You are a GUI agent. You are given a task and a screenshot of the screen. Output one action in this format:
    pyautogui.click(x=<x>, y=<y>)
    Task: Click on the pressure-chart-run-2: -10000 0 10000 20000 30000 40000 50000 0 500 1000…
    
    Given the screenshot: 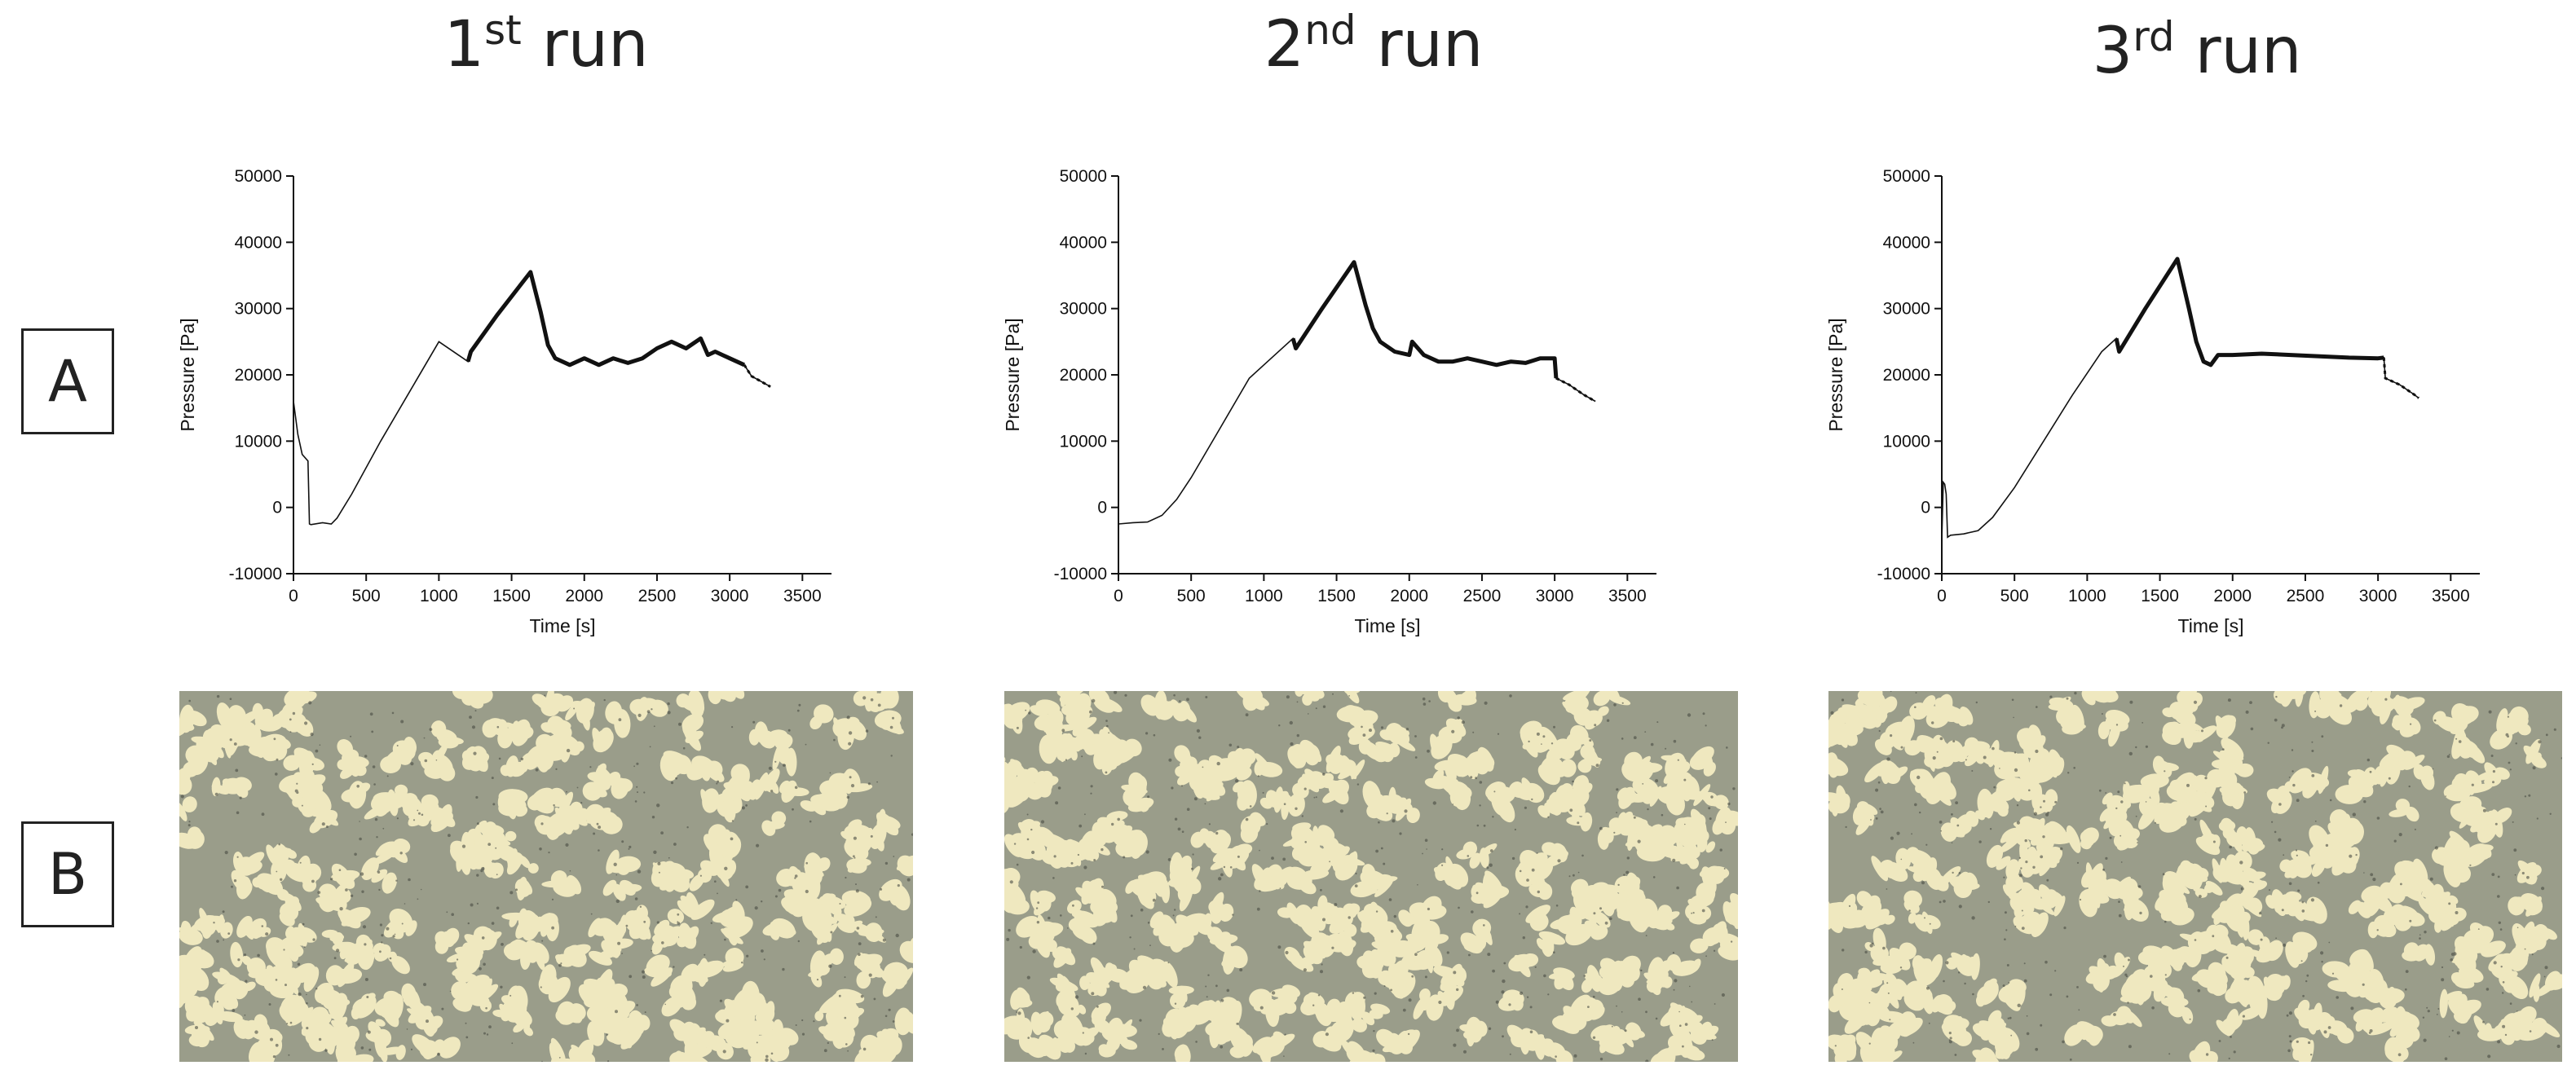 What is the action you would take?
    pyautogui.click(x=1329, y=401)
    